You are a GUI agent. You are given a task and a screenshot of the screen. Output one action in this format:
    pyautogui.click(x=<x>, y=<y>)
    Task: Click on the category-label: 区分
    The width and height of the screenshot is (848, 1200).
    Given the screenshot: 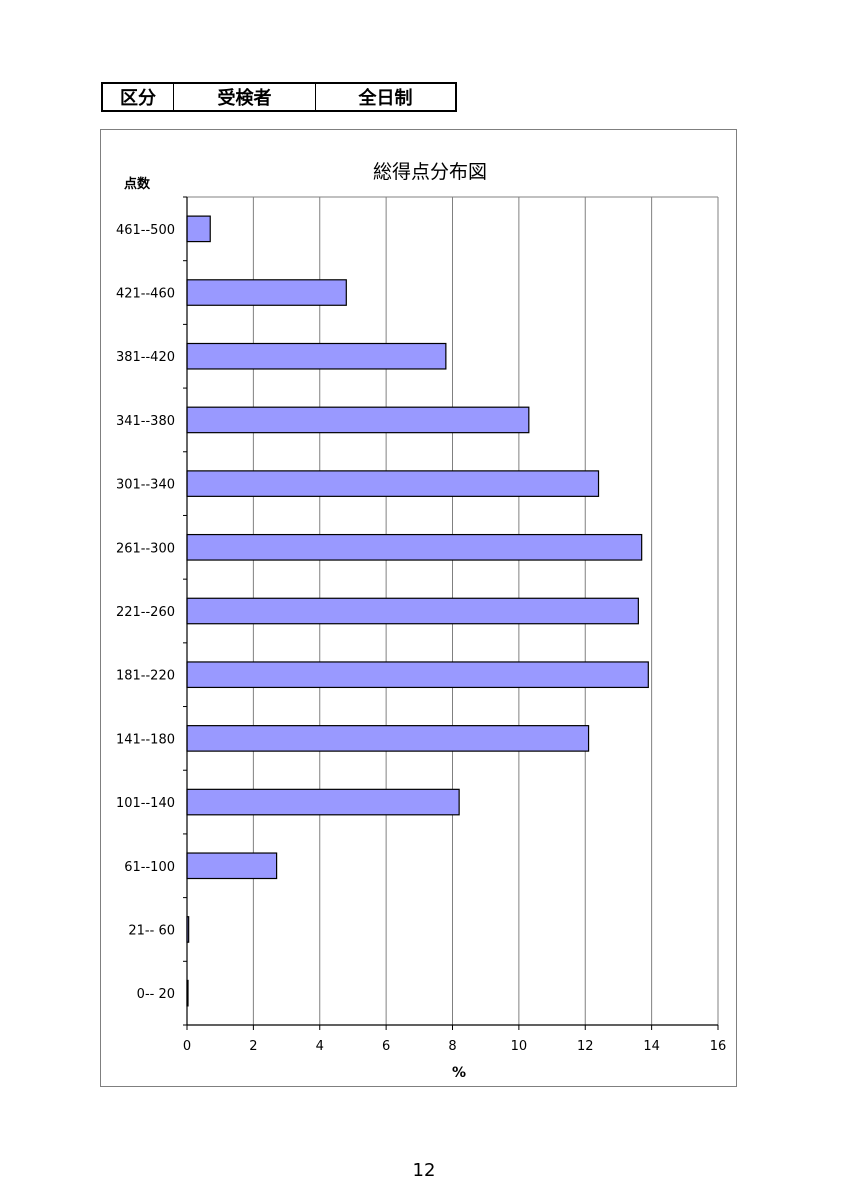 What is the action you would take?
    pyautogui.click(x=138, y=98)
    